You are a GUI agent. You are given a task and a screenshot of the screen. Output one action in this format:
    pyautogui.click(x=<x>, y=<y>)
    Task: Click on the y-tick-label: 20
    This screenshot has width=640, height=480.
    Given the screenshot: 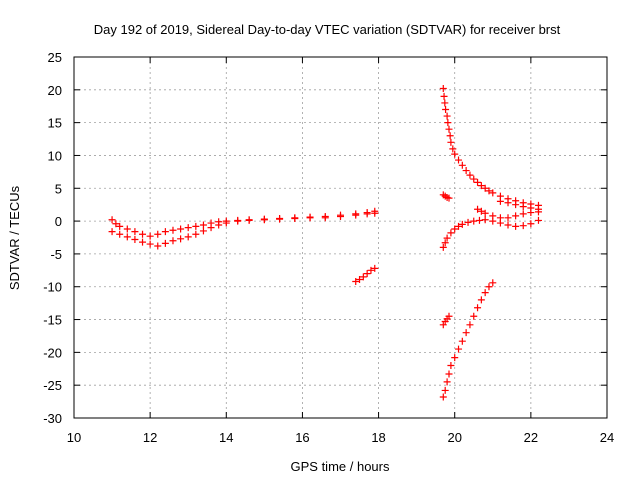 What is the action you would take?
    pyautogui.click(x=55, y=90)
    